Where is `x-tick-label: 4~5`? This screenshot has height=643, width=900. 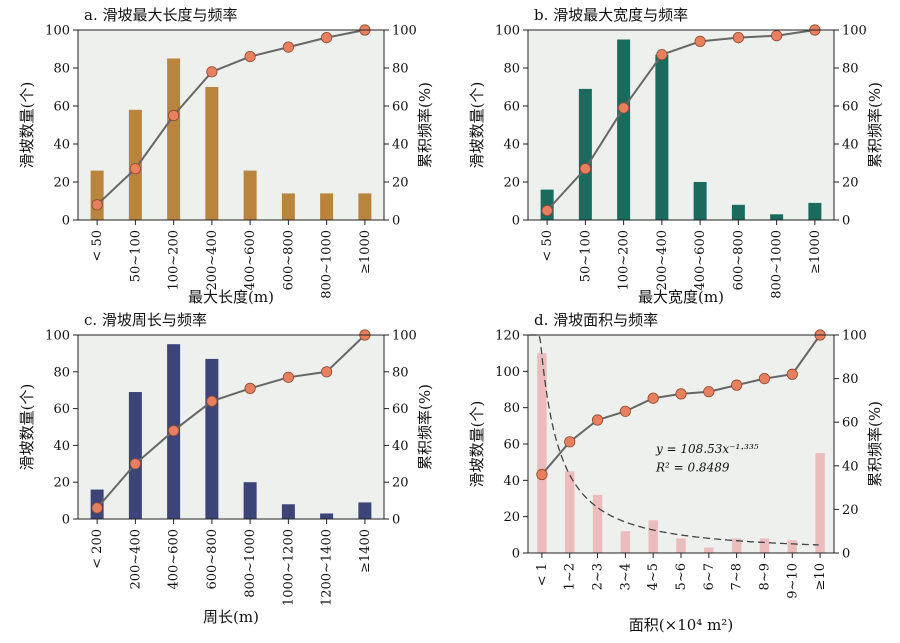 x-tick-label: 4~5 is located at coordinates (653, 576).